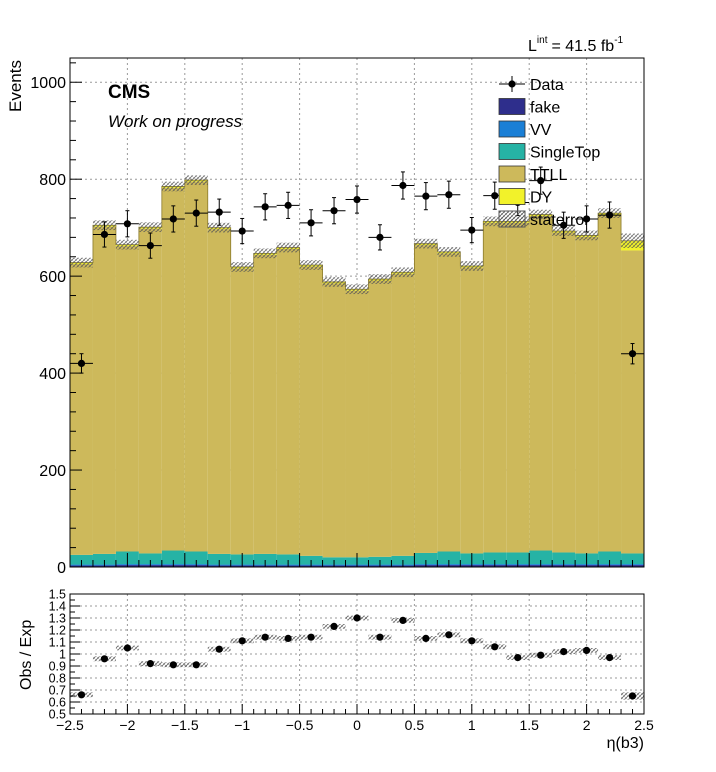  Describe the element at coordinates (545, 108) in the screenshot. I see `legend-label: fake` at that location.